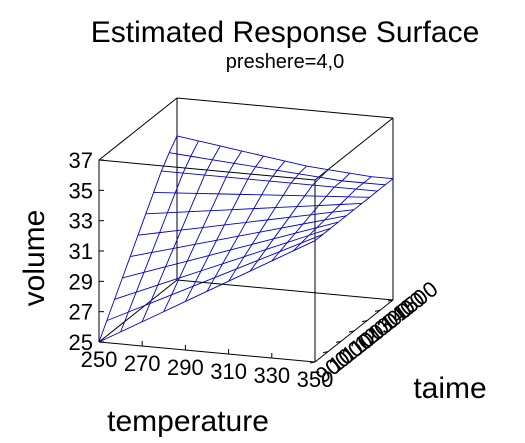 The height and width of the screenshot is (443, 525). What do you see at coordinates (81, 251) in the screenshot?
I see `z-tick-label: 31` at bounding box center [81, 251].